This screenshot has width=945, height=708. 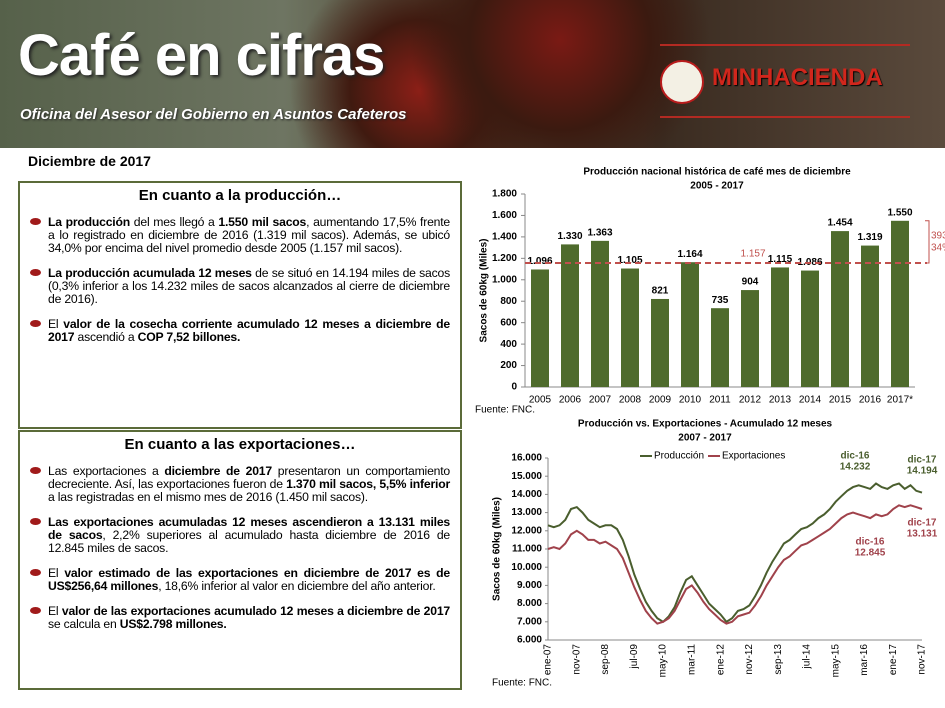 I want to click on value-label: 1.363, so click(x=599, y=232).